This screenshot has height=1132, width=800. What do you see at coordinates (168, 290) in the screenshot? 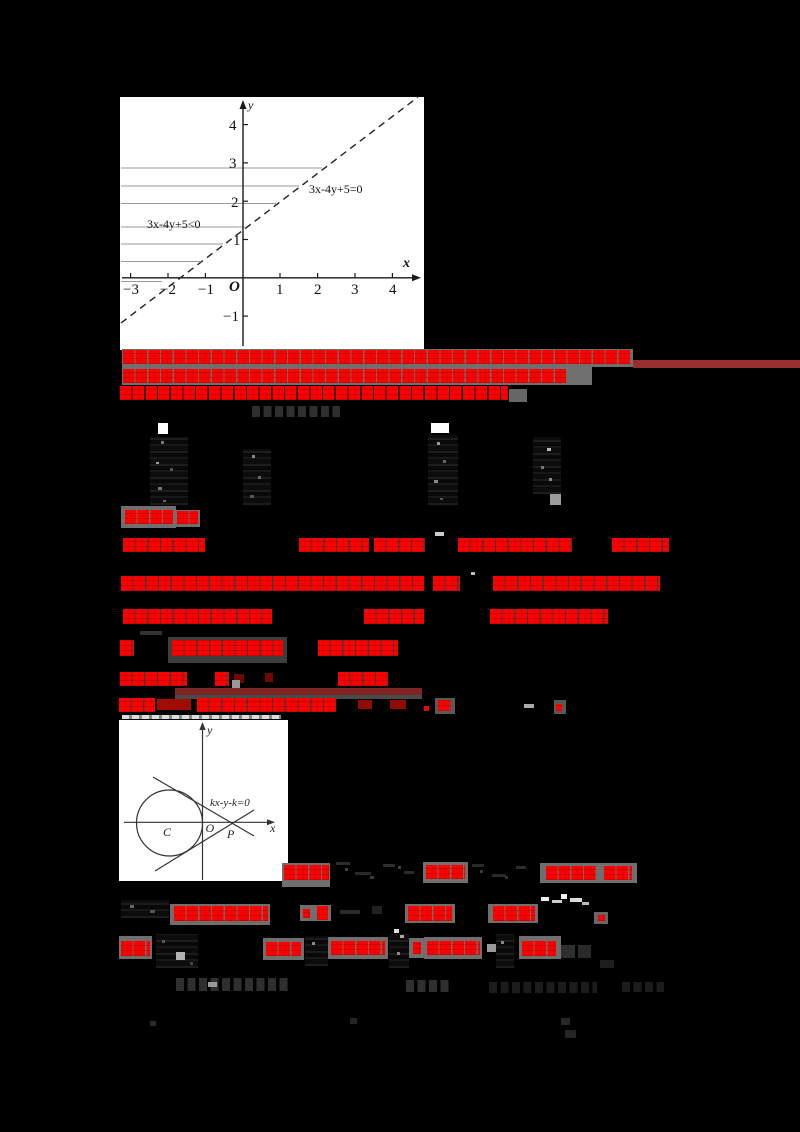
I see `svg-text: −2` at bounding box center [168, 290].